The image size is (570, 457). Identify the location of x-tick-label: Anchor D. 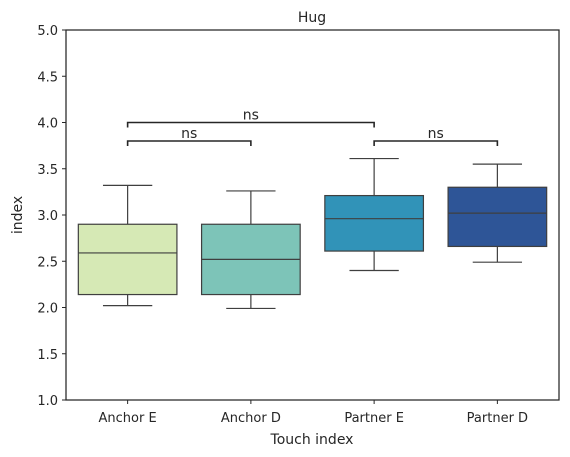
(251, 418).